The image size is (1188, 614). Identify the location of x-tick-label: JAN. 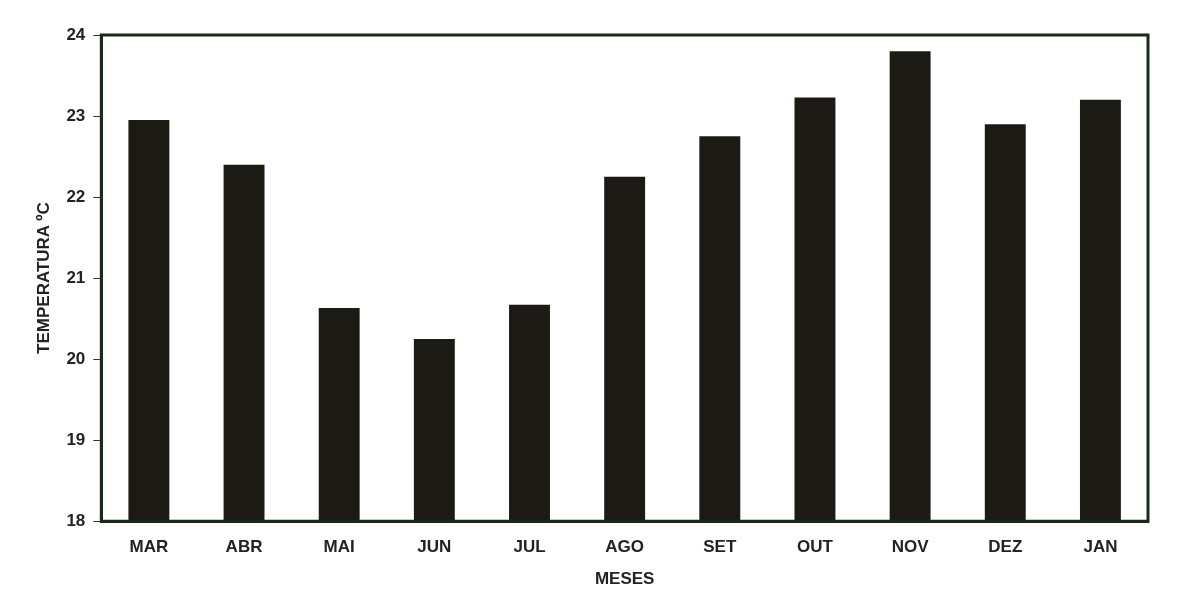
(1100, 547).